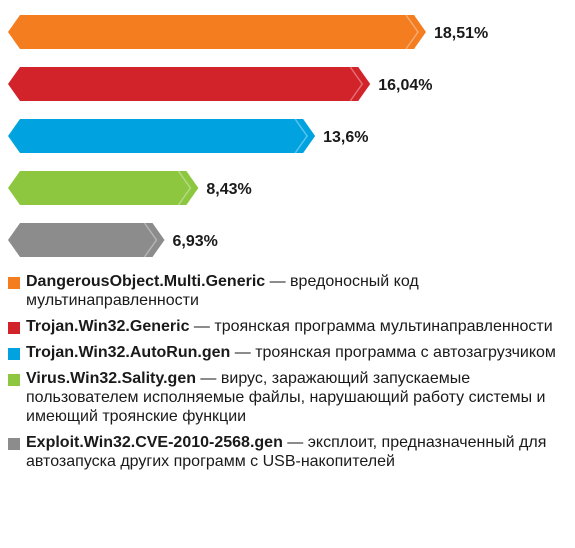 This screenshot has width=575, height=548. Describe the element at coordinates (222, 291) in the screenshot. I see `legend-description: — вредоносный код мультинаправленности` at that location.